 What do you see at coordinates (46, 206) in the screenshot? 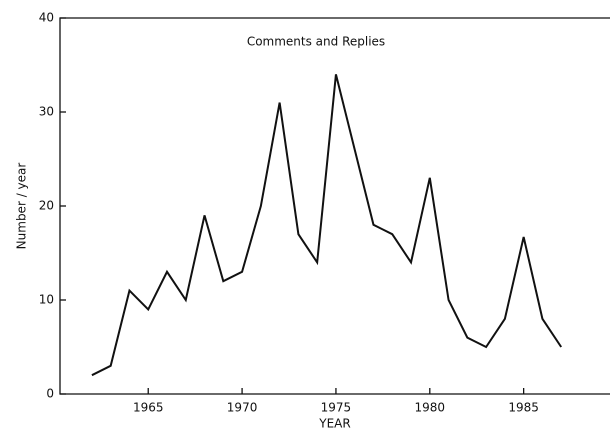
I see `y-tick-label: 20` at bounding box center [46, 206].